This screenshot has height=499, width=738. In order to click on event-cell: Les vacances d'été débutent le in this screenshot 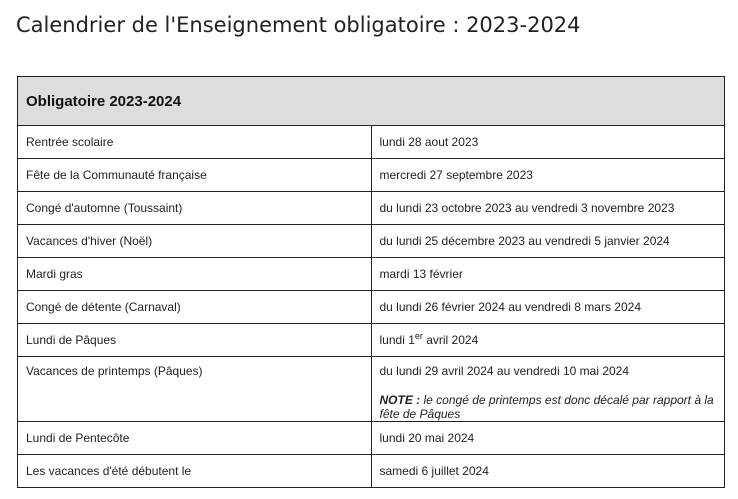, I will do `click(194, 471)`.